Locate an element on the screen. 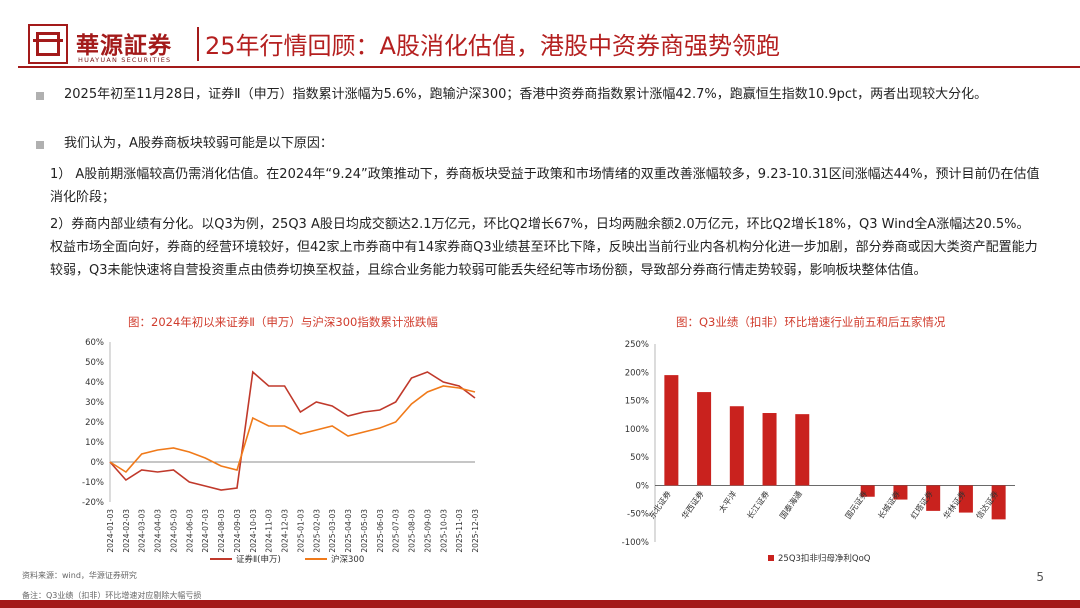  x-tick-label: 2025-12-03 is located at coordinates (475, 531).